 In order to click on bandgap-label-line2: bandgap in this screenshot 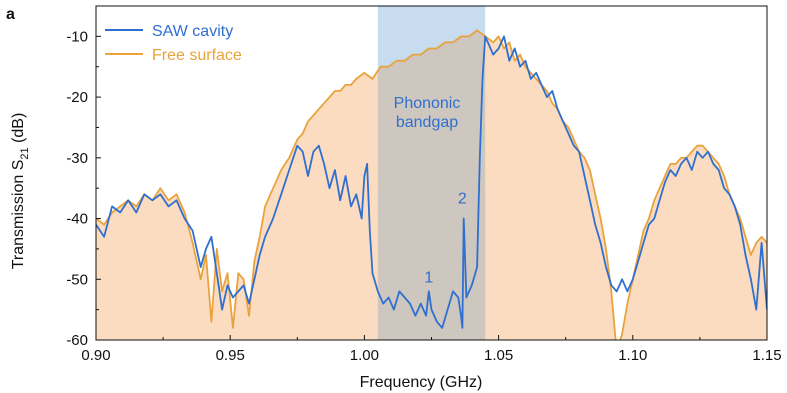, I will do `click(427, 122)`.